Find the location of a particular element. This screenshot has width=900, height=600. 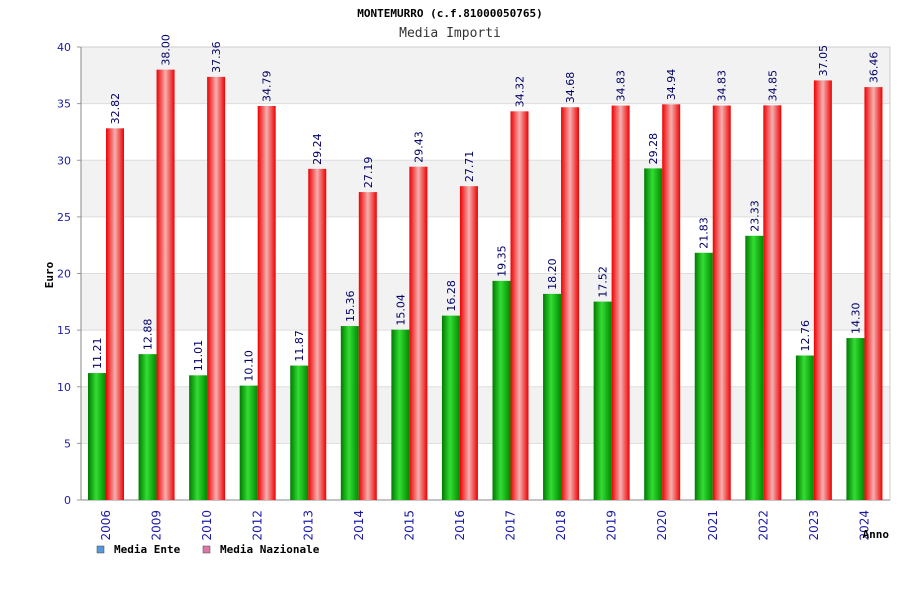

value-label-media-nazionale: 38.00 is located at coordinates (166, 50).